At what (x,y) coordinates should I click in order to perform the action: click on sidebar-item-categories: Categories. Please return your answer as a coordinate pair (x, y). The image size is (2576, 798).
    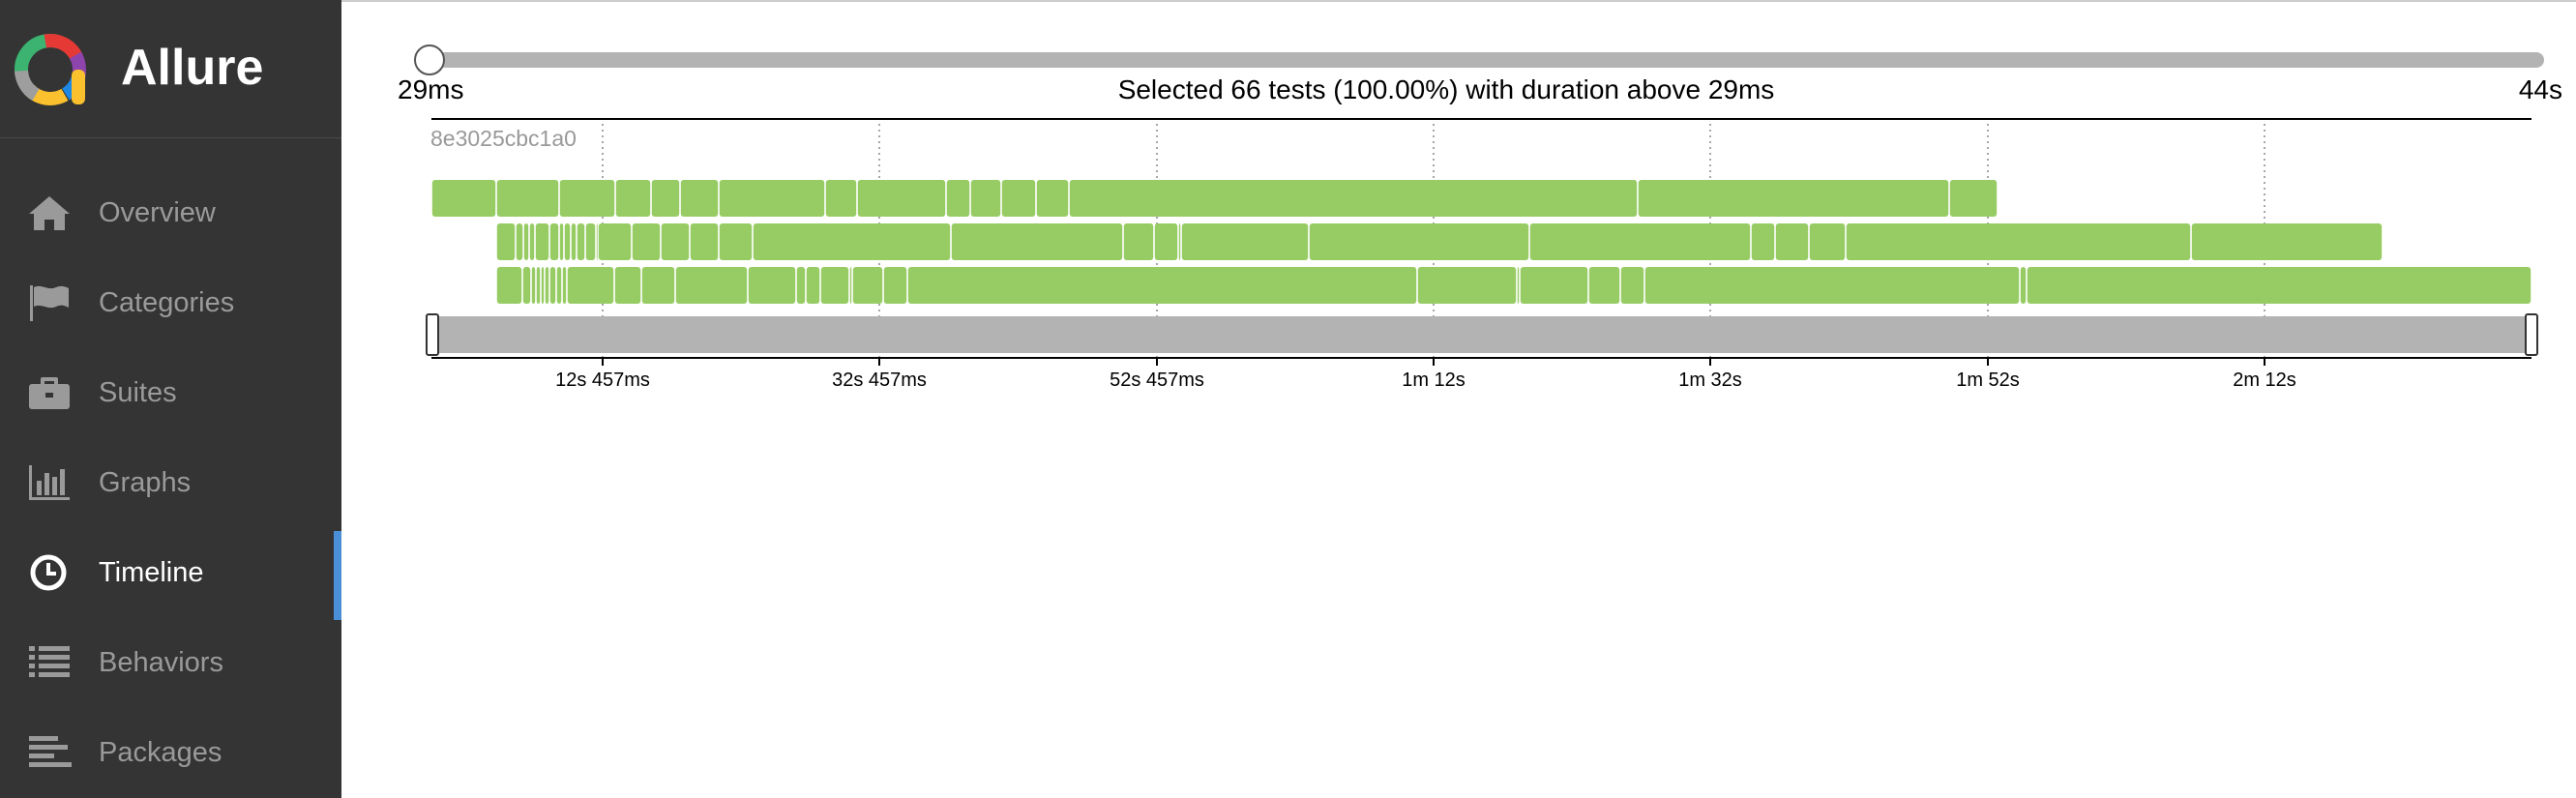
    Looking at the image, I should click on (170, 302).